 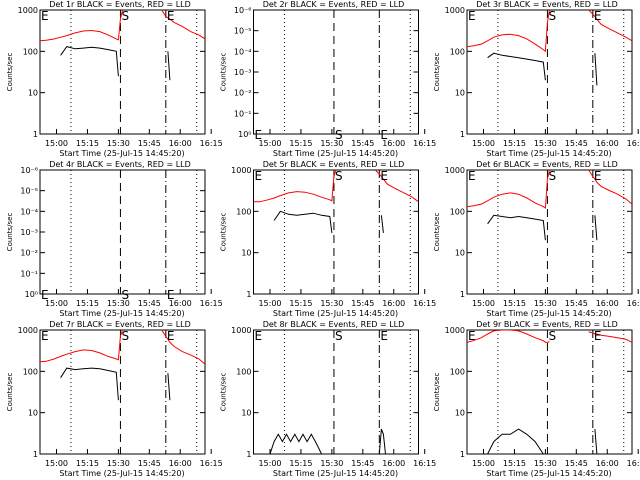 What do you see at coordinates (120, 324) in the screenshot?
I see `panel-title: Det 7r BLACK = Events, RED = LLD` at bounding box center [120, 324].